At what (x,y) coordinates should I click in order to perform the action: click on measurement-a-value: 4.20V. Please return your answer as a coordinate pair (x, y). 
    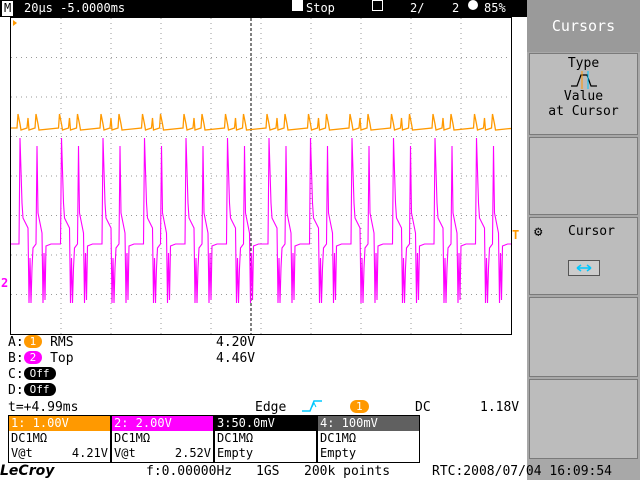
    Looking at the image, I should click on (236, 342).